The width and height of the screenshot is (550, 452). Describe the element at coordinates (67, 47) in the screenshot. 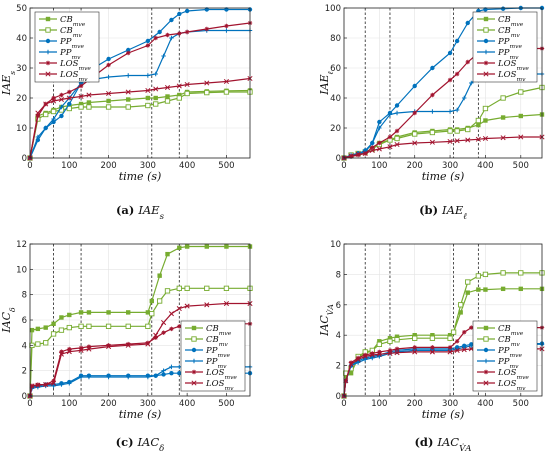

I see `legend-box` at that location.